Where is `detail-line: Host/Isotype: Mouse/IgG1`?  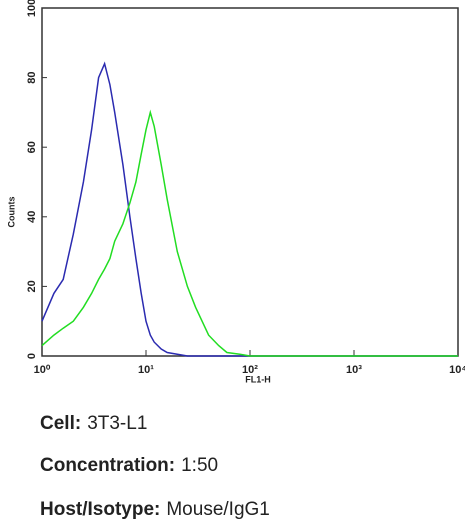 detail-line: Host/Isotype: Mouse/IgG1 is located at coordinates (155, 509).